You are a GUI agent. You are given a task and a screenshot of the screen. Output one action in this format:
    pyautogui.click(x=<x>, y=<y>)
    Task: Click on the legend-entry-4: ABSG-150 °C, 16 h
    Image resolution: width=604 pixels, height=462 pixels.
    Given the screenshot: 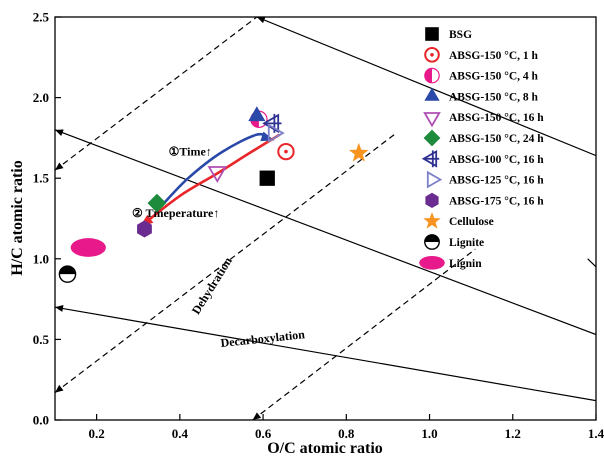 What is the action you would take?
    pyautogui.click(x=483, y=120)
    